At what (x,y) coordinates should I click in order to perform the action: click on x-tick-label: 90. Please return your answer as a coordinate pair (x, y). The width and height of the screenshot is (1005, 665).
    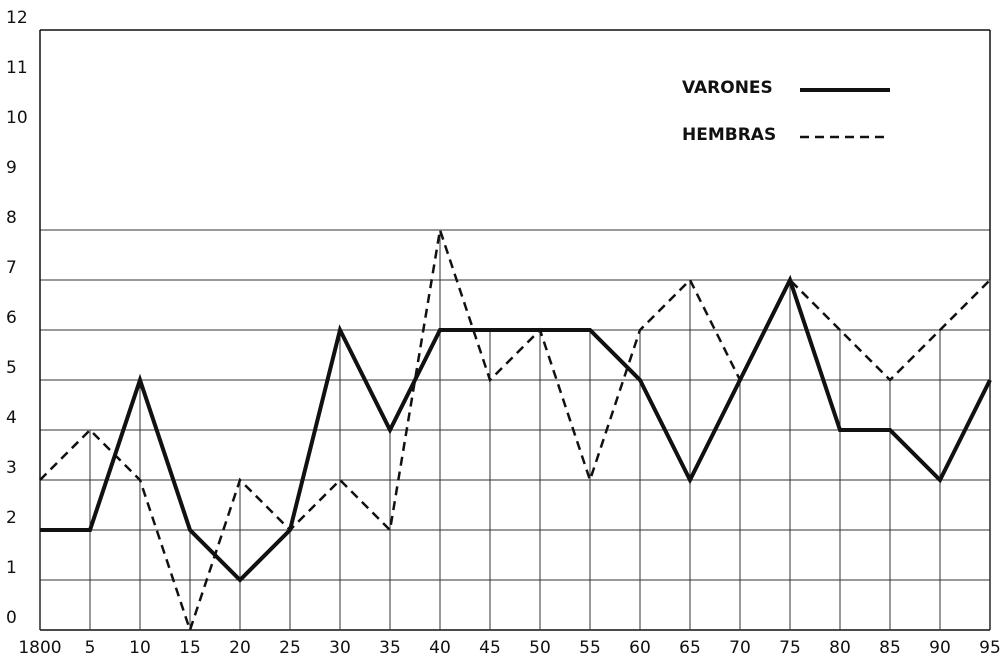
    Looking at the image, I should click on (940, 648).